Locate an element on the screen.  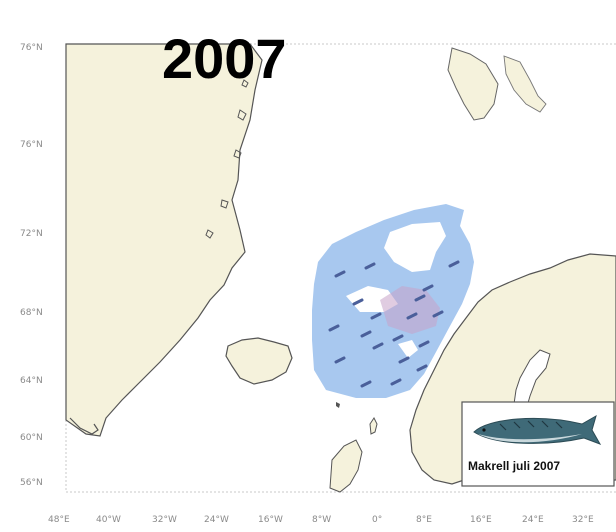
lon-label-24w: 24°W is located at coordinates (216, 520).